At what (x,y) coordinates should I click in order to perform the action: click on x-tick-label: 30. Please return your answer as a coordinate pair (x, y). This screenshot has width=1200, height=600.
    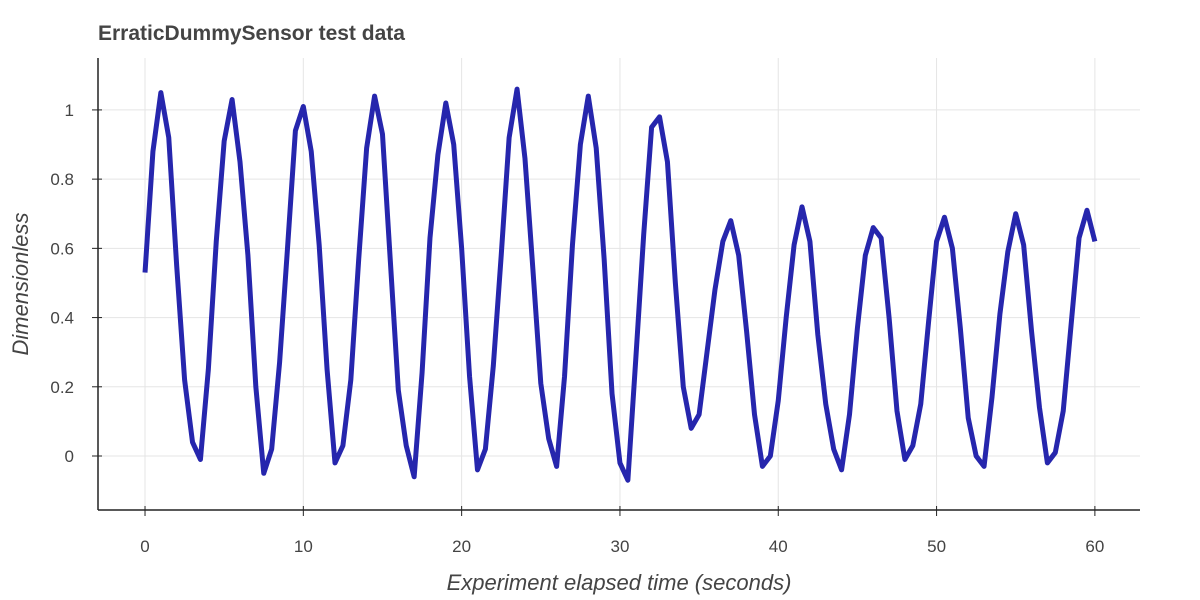
    Looking at the image, I should click on (619, 546).